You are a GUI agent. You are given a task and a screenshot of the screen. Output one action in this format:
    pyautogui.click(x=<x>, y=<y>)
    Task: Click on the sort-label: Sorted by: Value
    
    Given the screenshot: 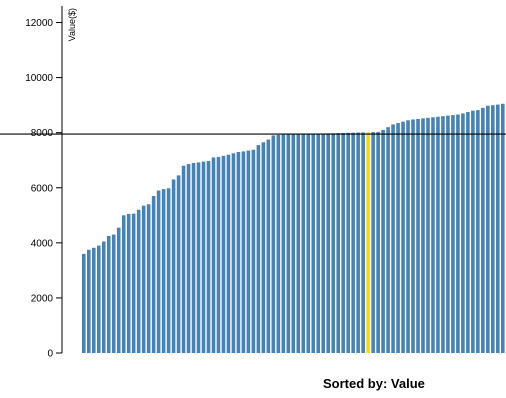 What is the action you would take?
    pyautogui.click(x=374, y=383)
    